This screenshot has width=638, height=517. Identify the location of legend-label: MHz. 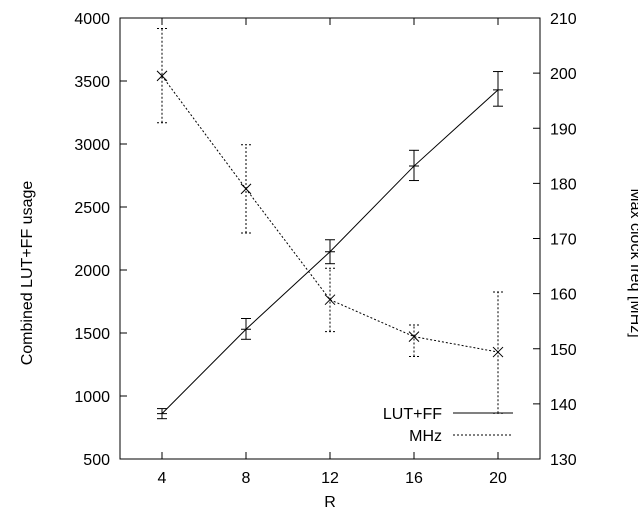
(425, 436).